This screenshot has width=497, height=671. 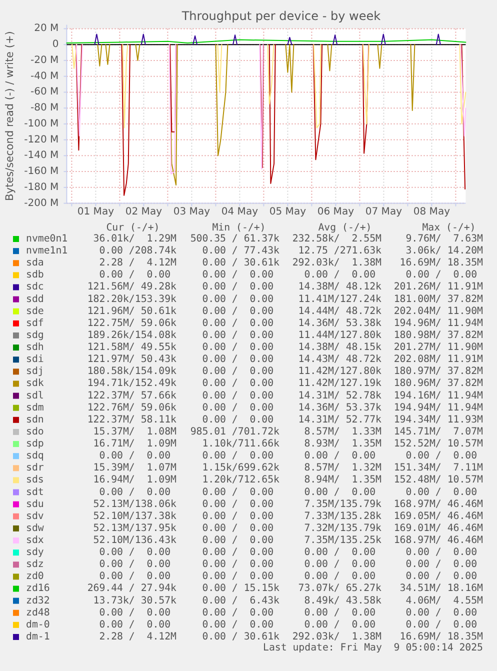 What do you see at coordinates (439, 516) in the screenshot?
I see `text: 169.05M/ 46.46M` at bounding box center [439, 516].